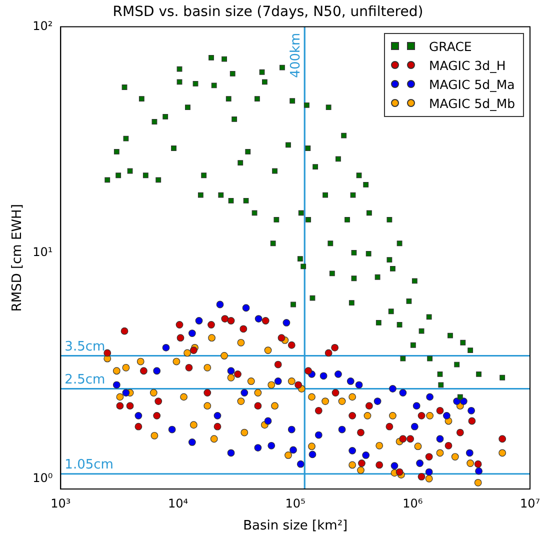  I want to click on x-tick-label: 10⁷, so click(530, 503).